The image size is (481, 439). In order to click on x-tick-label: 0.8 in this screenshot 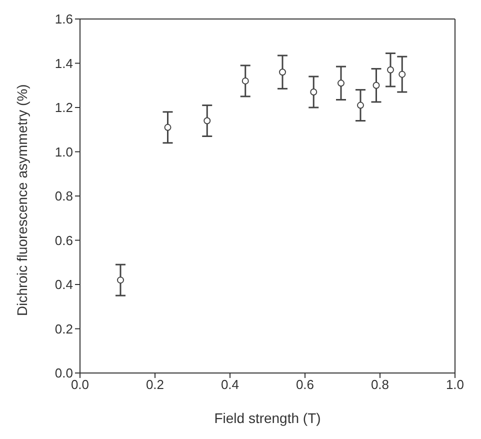, I will do `click(380, 384)`.